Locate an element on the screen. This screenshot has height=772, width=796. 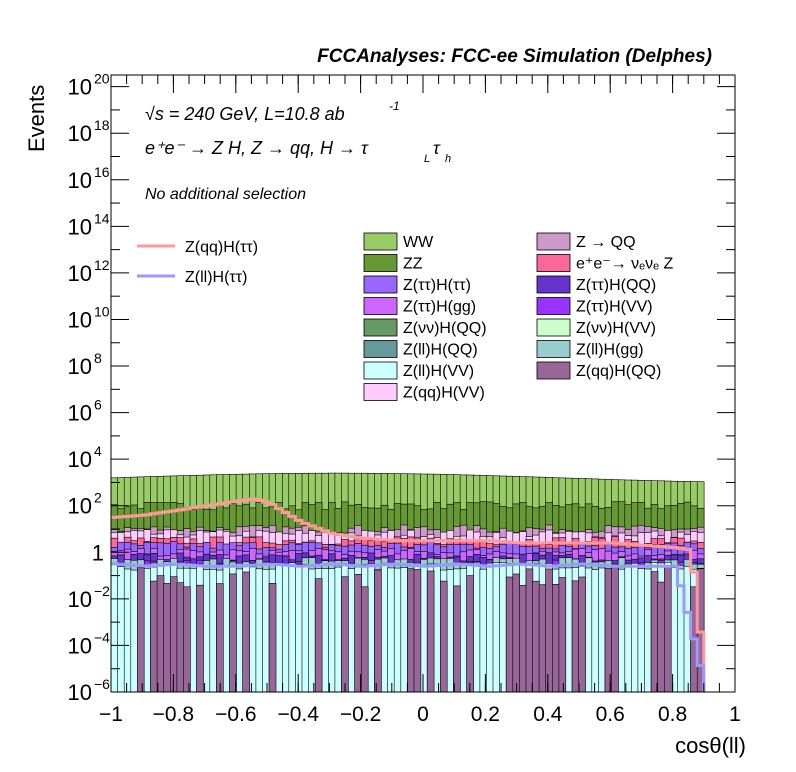
x-tick-label: −0.6 is located at coordinates (235, 714).